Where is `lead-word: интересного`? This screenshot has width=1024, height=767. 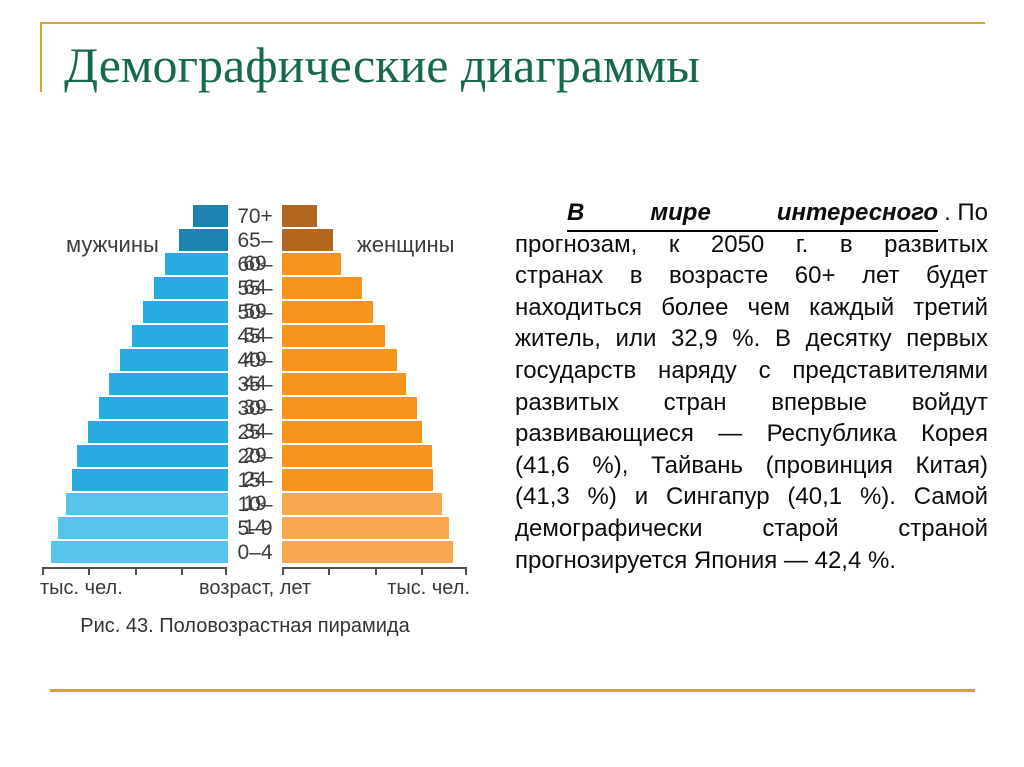 lead-word: интересного is located at coordinates (857, 212).